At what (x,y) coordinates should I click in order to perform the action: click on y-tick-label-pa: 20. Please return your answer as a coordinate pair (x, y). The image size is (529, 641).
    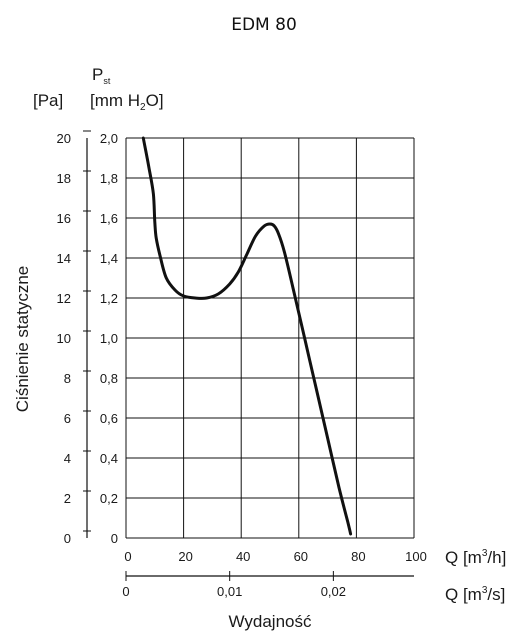
    Looking at the image, I should click on (64, 138).